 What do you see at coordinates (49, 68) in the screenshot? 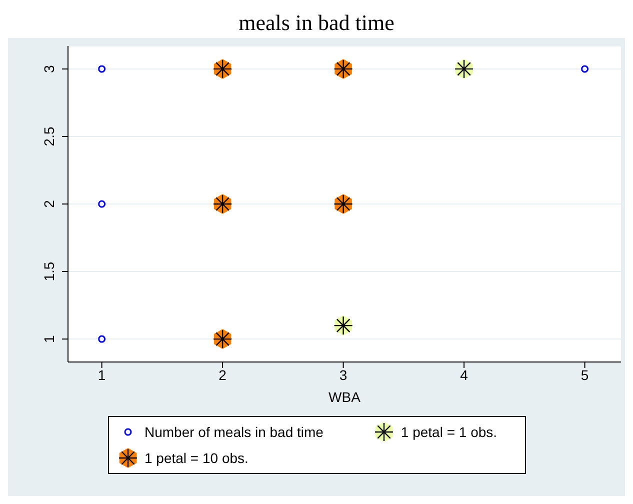
I see `y-tick-label: 3` at bounding box center [49, 68].